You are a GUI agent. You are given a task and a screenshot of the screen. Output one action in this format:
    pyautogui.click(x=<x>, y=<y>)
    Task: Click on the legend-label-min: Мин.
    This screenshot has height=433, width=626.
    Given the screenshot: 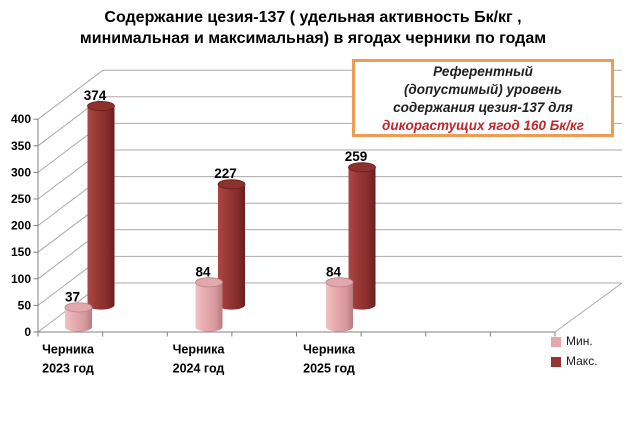 What is the action you would take?
    pyautogui.click(x=579, y=341)
    